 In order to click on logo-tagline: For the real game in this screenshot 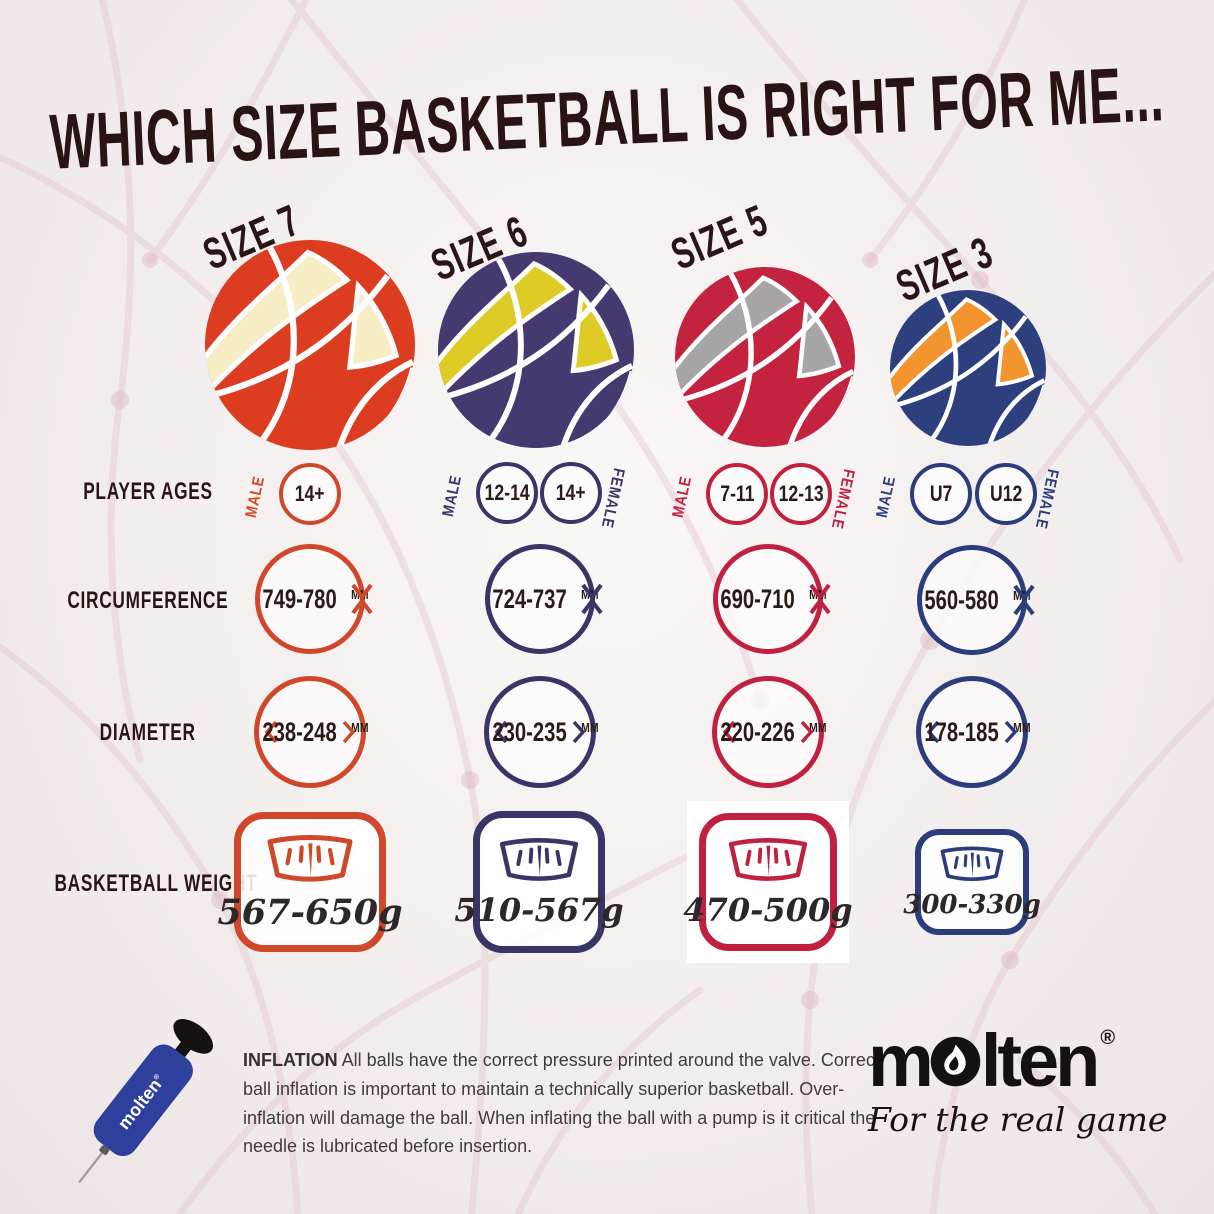, I will do `click(1018, 1119)`.